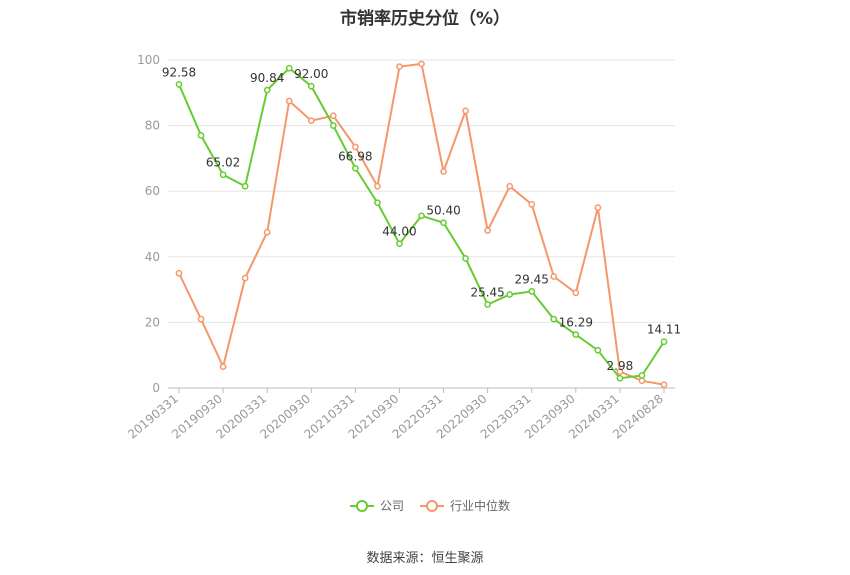 The image size is (850, 575). I want to click on data-label: 50.40, so click(443, 211).